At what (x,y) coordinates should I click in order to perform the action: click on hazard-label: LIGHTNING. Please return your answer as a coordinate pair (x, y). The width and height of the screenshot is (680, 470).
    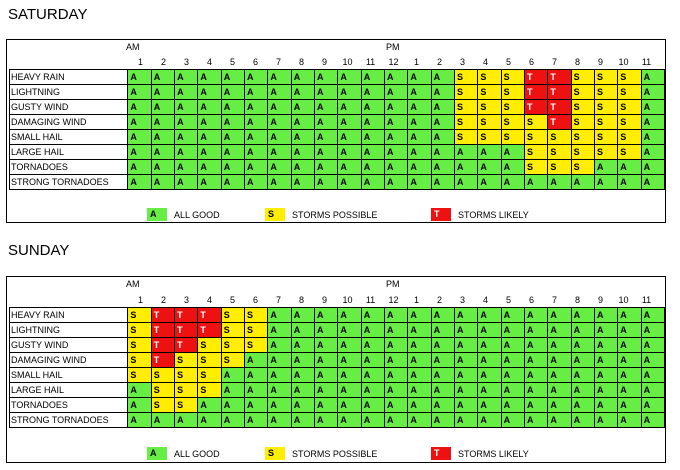
    Looking at the image, I should click on (68, 92).